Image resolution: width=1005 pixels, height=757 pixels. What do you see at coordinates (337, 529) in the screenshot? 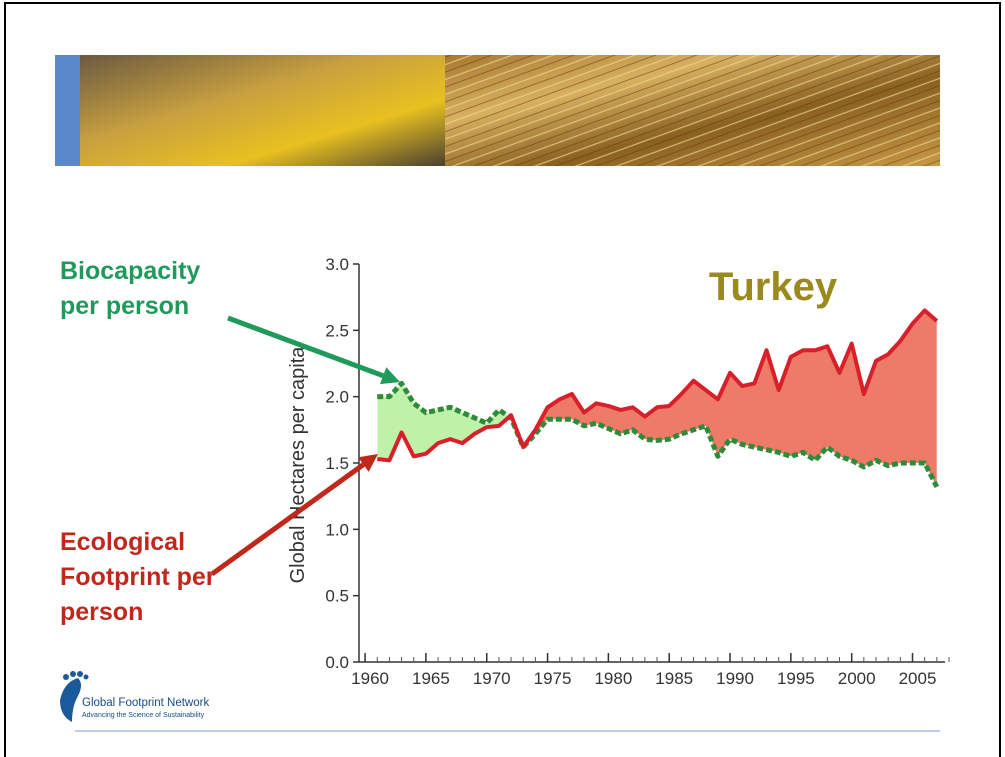
I see `y-tick-label: 1.0` at bounding box center [337, 529].